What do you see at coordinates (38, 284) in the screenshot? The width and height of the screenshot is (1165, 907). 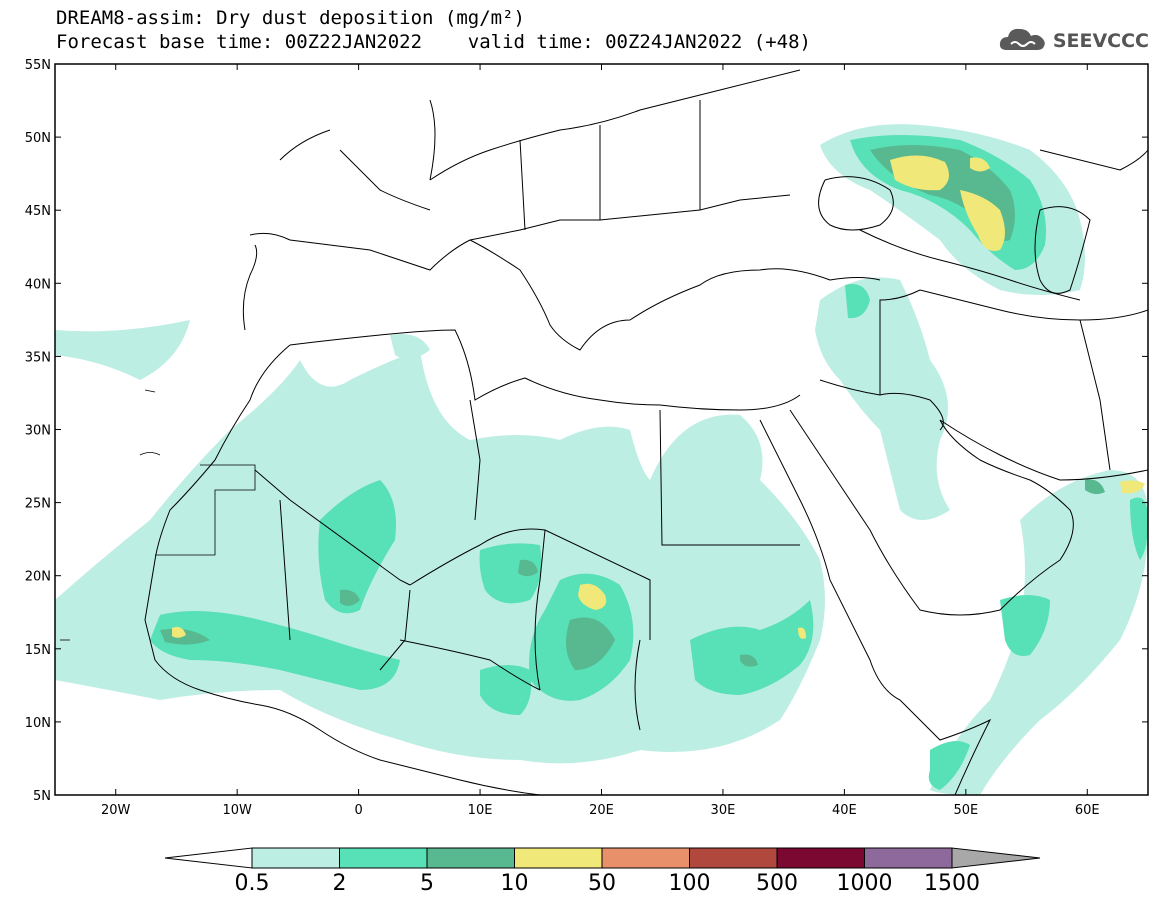 I see `lat-tick-label: 40N` at bounding box center [38, 284].